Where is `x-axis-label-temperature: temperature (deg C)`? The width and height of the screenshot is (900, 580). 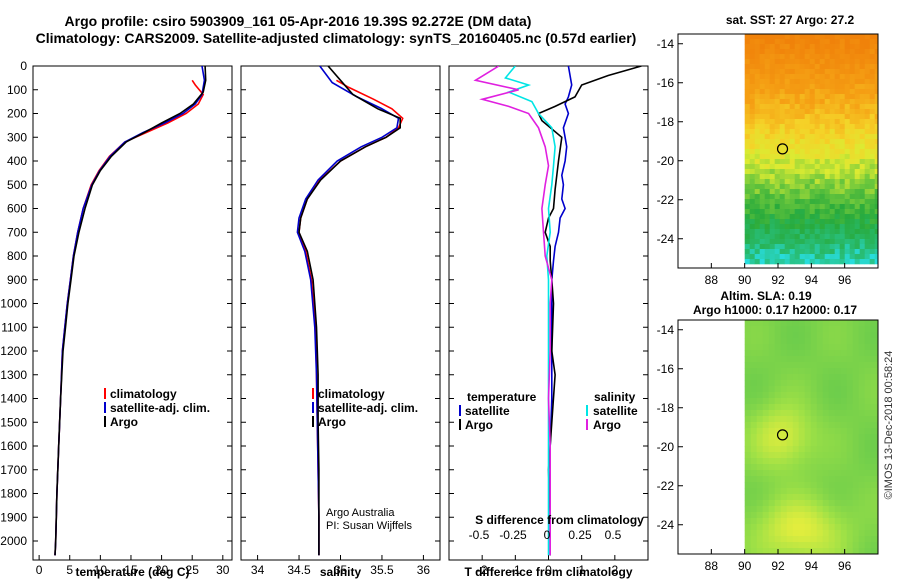 x-axis-label-temperature: temperature (deg C) is located at coordinates (132, 572).